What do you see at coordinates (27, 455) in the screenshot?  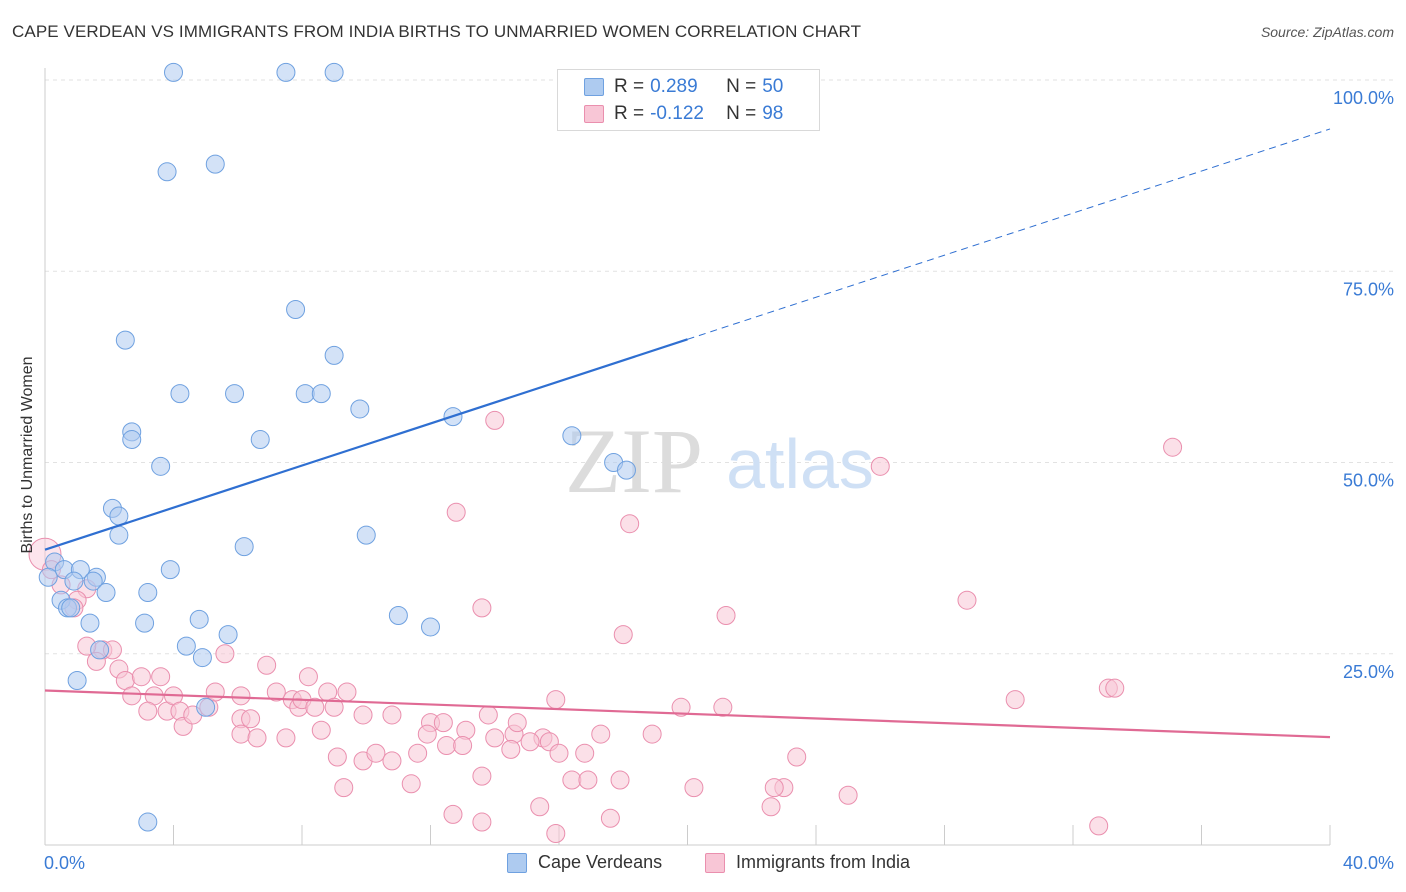 I see `y-axis-title: Births to Unmarried Women` at bounding box center [27, 455].